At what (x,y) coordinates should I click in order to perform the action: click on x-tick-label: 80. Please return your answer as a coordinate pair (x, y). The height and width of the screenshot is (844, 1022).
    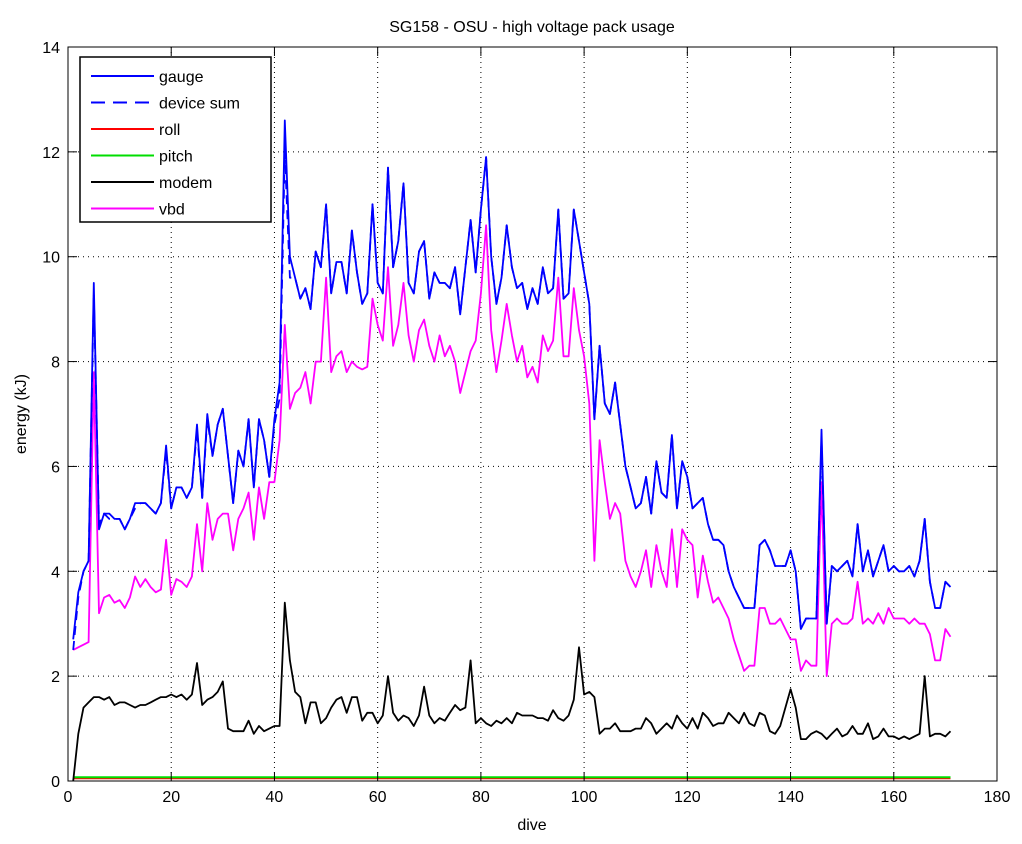
    Looking at the image, I should click on (481, 797).